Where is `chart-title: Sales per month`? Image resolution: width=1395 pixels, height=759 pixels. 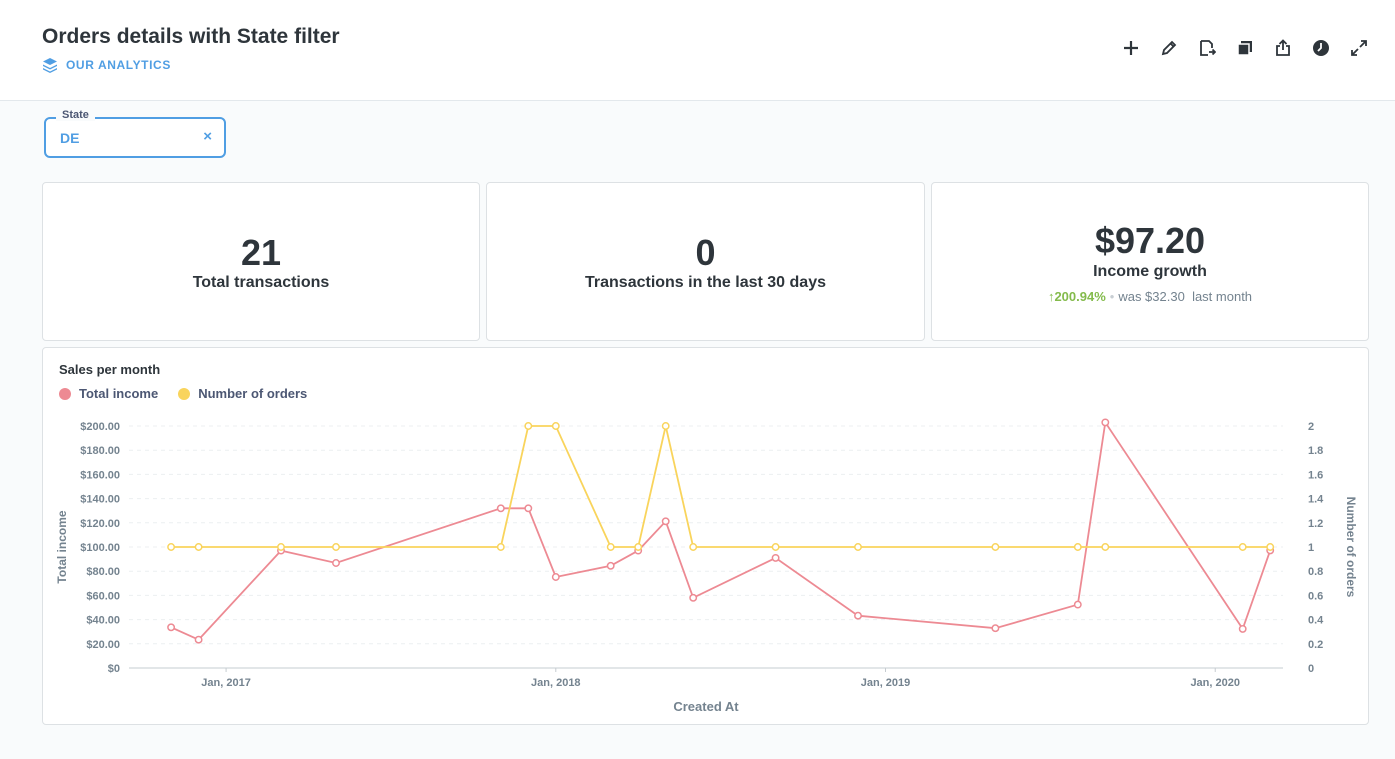 chart-title: Sales per month is located at coordinates (110, 369).